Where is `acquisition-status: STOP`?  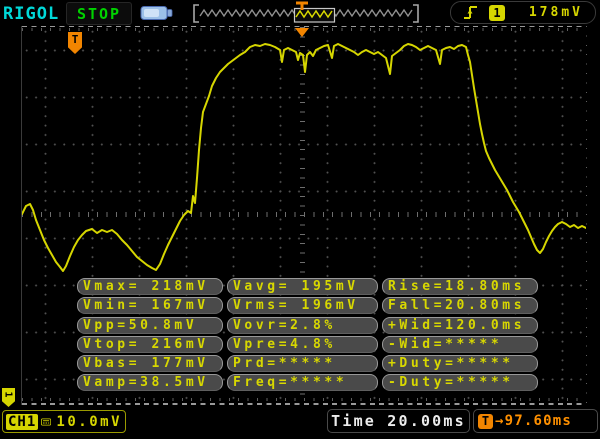
acquisition-status: STOP is located at coordinates (99, 13).